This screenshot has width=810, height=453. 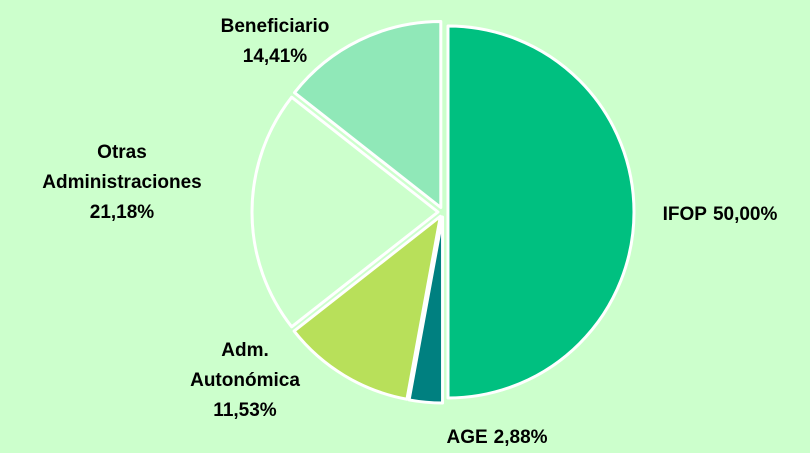 What do you see at coordinates (122, 167) in the screenshot?
I see `slice-name: Otras Administraciones` at bounding box center [122, 167].